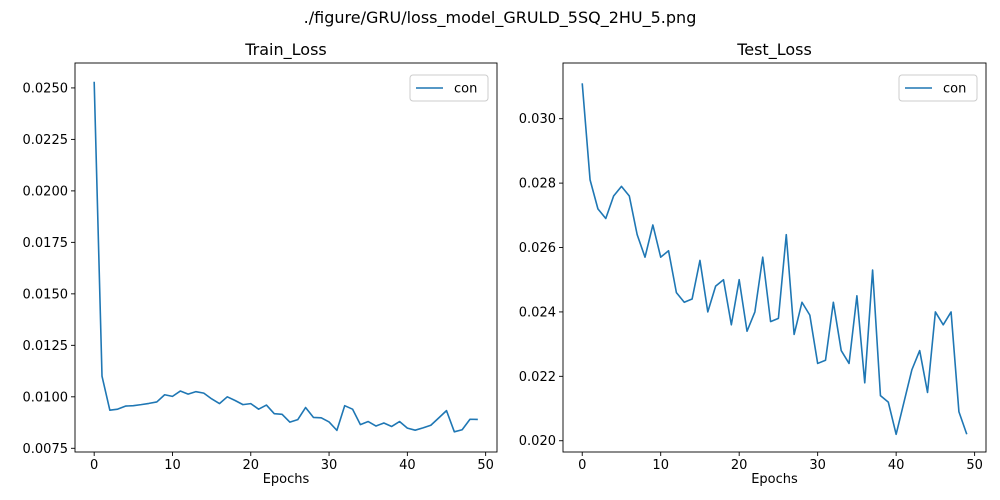 The width and height of the screenshot is (1000, 500). What do you see at coordinates (46, 346) in the screenshot?
I see `y-tick-label: 0.0125` at bounding box center [46, 346].